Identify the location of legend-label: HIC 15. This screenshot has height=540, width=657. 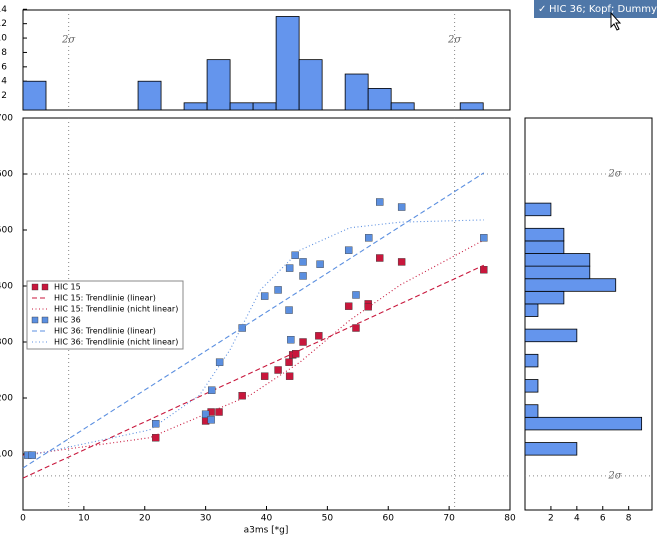
(67, 287).